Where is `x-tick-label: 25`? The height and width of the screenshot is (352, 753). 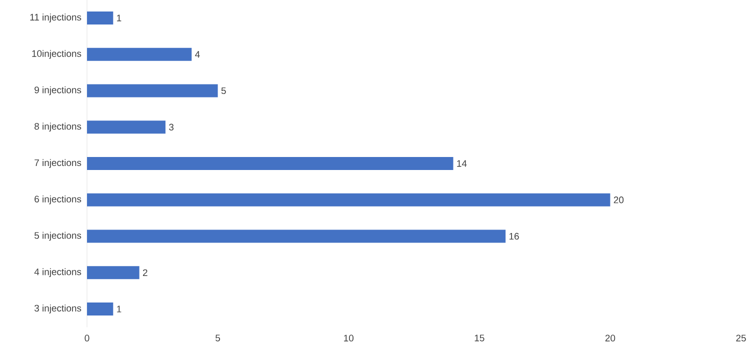
x-tick-label: 25 is located at coordinates (741, 338).